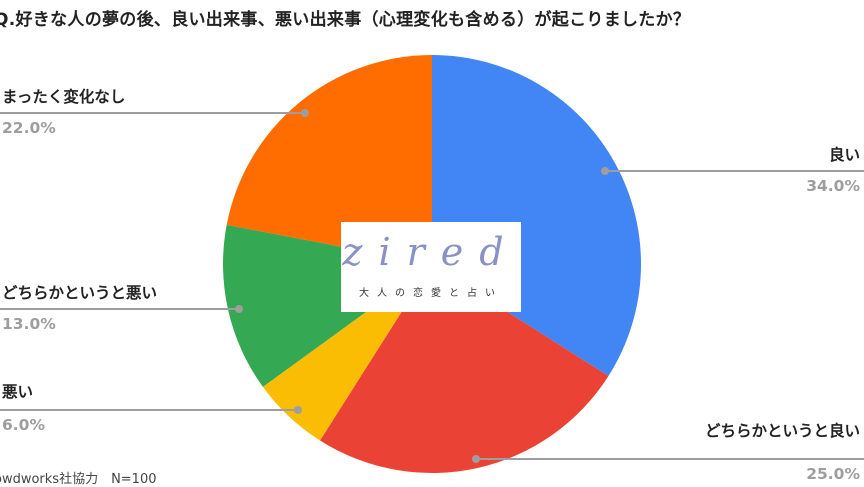 Image resolution: width=864 pixels, height=487 pixels. What do you see at coordinates (18, 392) in the screenshot?
I see `slice-label: 悪い` at bounding box center [18, 392].